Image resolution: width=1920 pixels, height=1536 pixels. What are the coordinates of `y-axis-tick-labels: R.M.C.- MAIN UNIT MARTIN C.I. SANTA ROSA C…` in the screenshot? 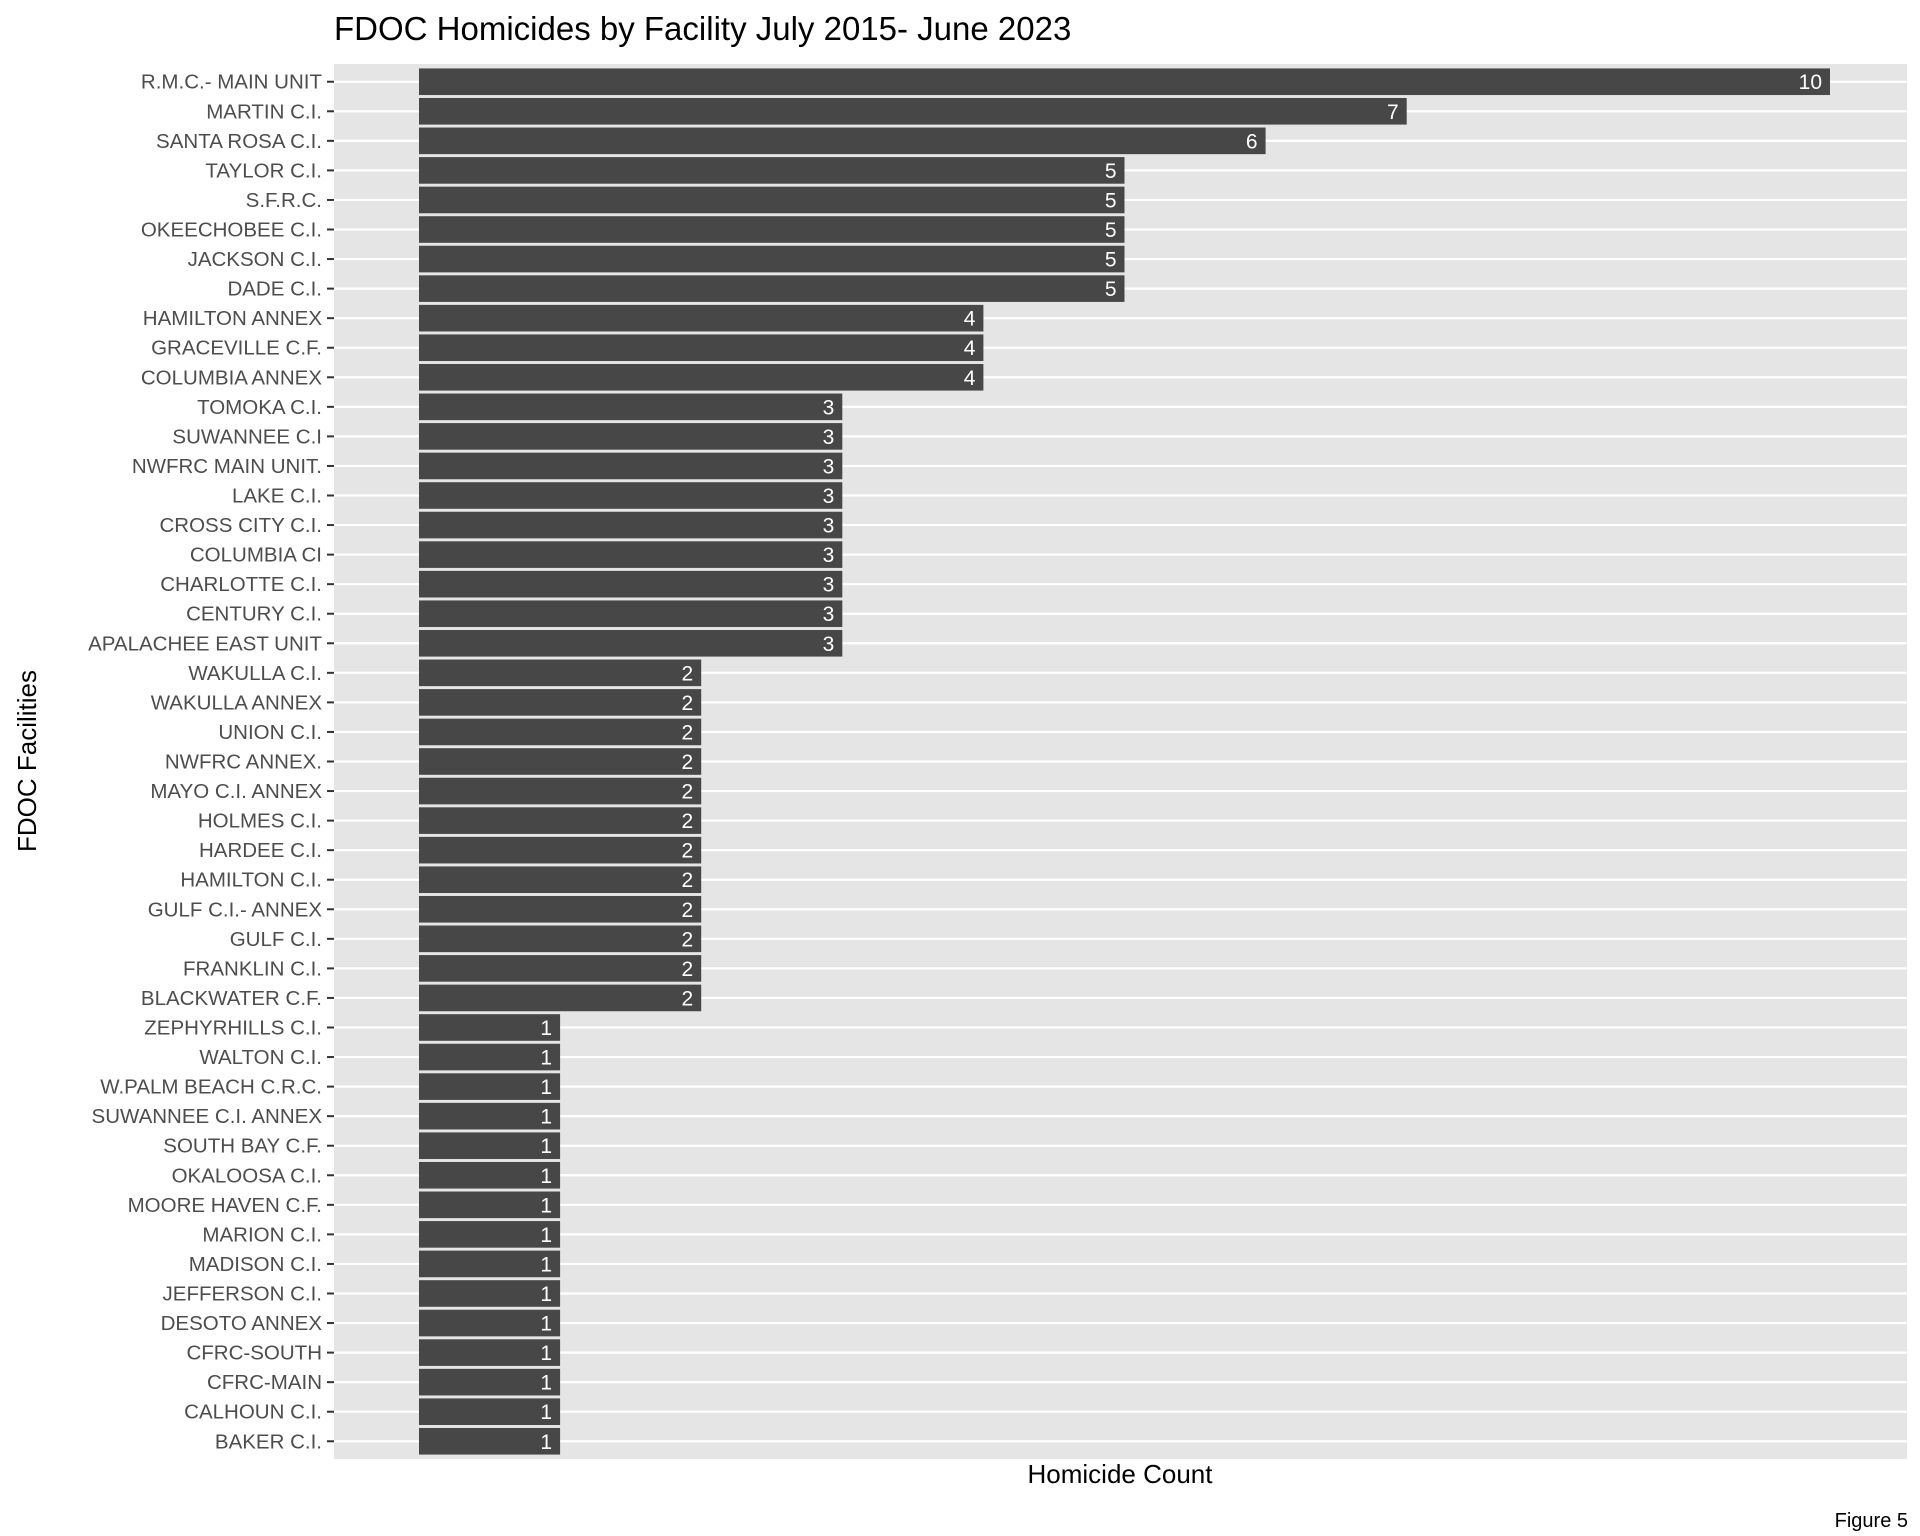 It's located at (205, 762).